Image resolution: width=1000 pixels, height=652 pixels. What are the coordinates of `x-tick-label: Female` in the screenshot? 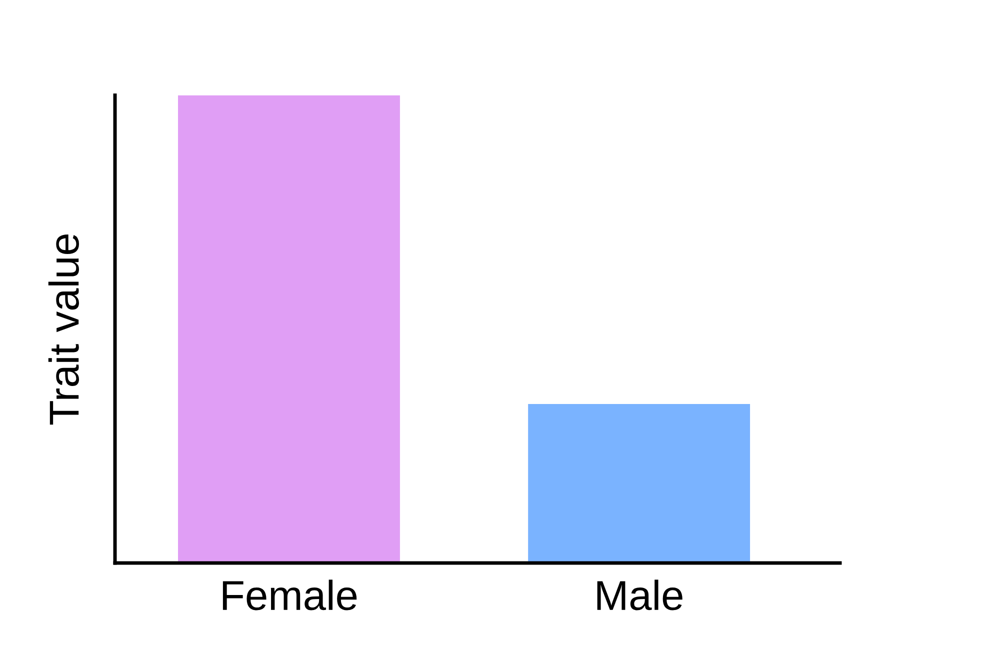 It's located at (289, 595).